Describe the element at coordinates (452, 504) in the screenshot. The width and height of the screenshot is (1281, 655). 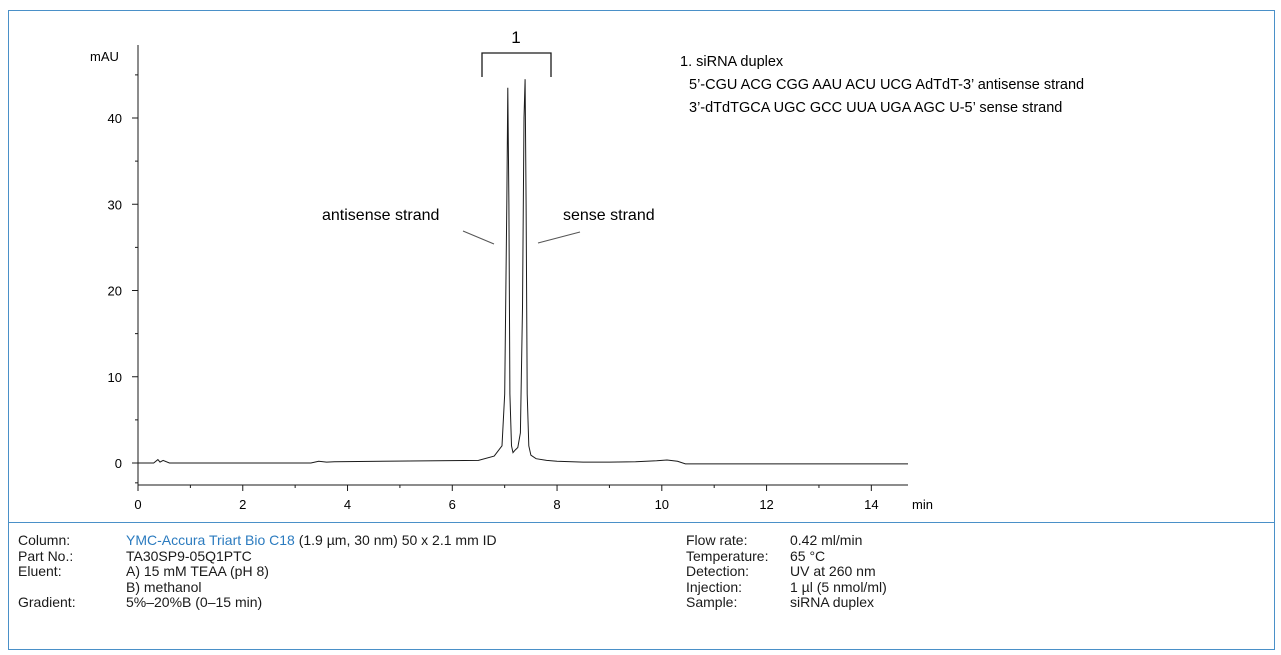
I see `x-tick-label: 6` at that location.